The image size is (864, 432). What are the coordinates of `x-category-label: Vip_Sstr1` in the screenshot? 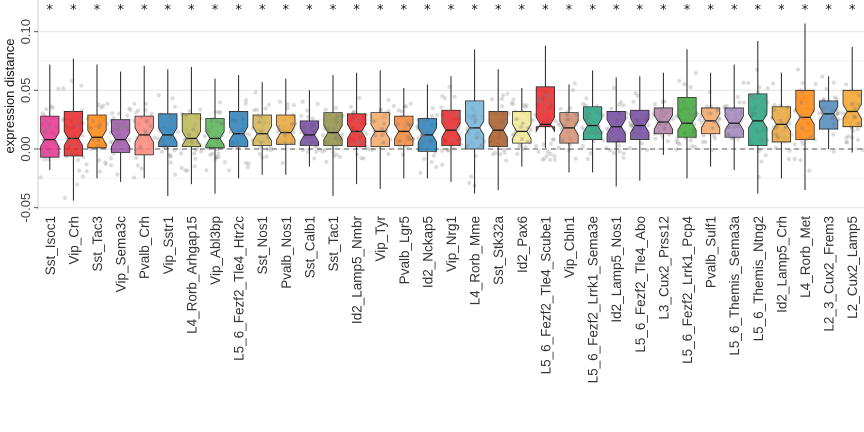 It's located at (168, 245).